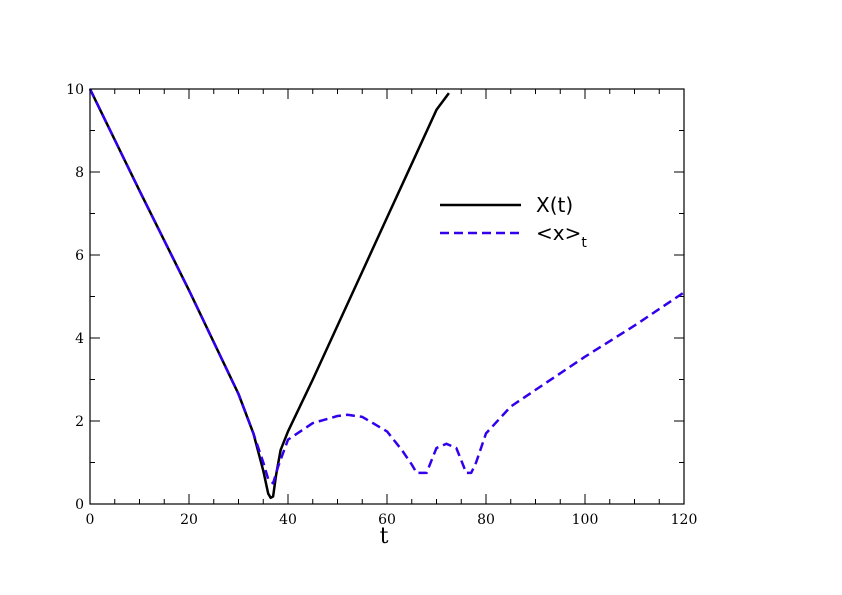 The image size is (842, 595). I want to click on x-tick-label: 100, so click(585, 520).